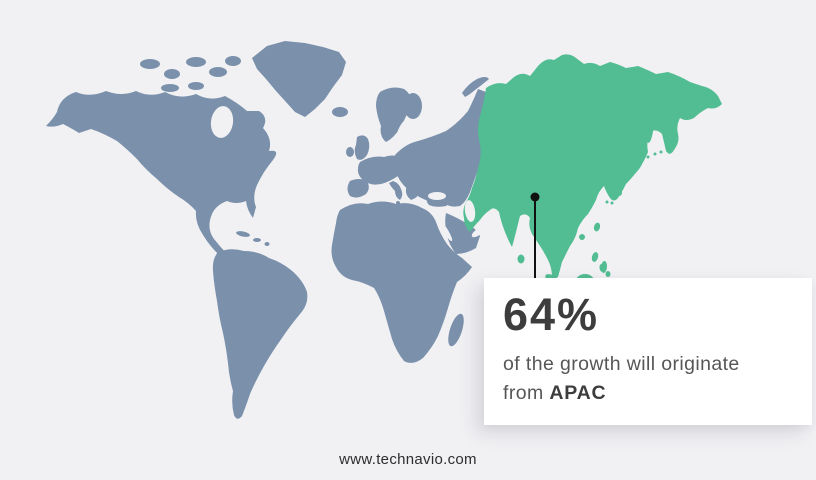  What do you see at coordinates (362, 147) in the screenshot?
I see `britain-shape` at bounding box center [362, 147].